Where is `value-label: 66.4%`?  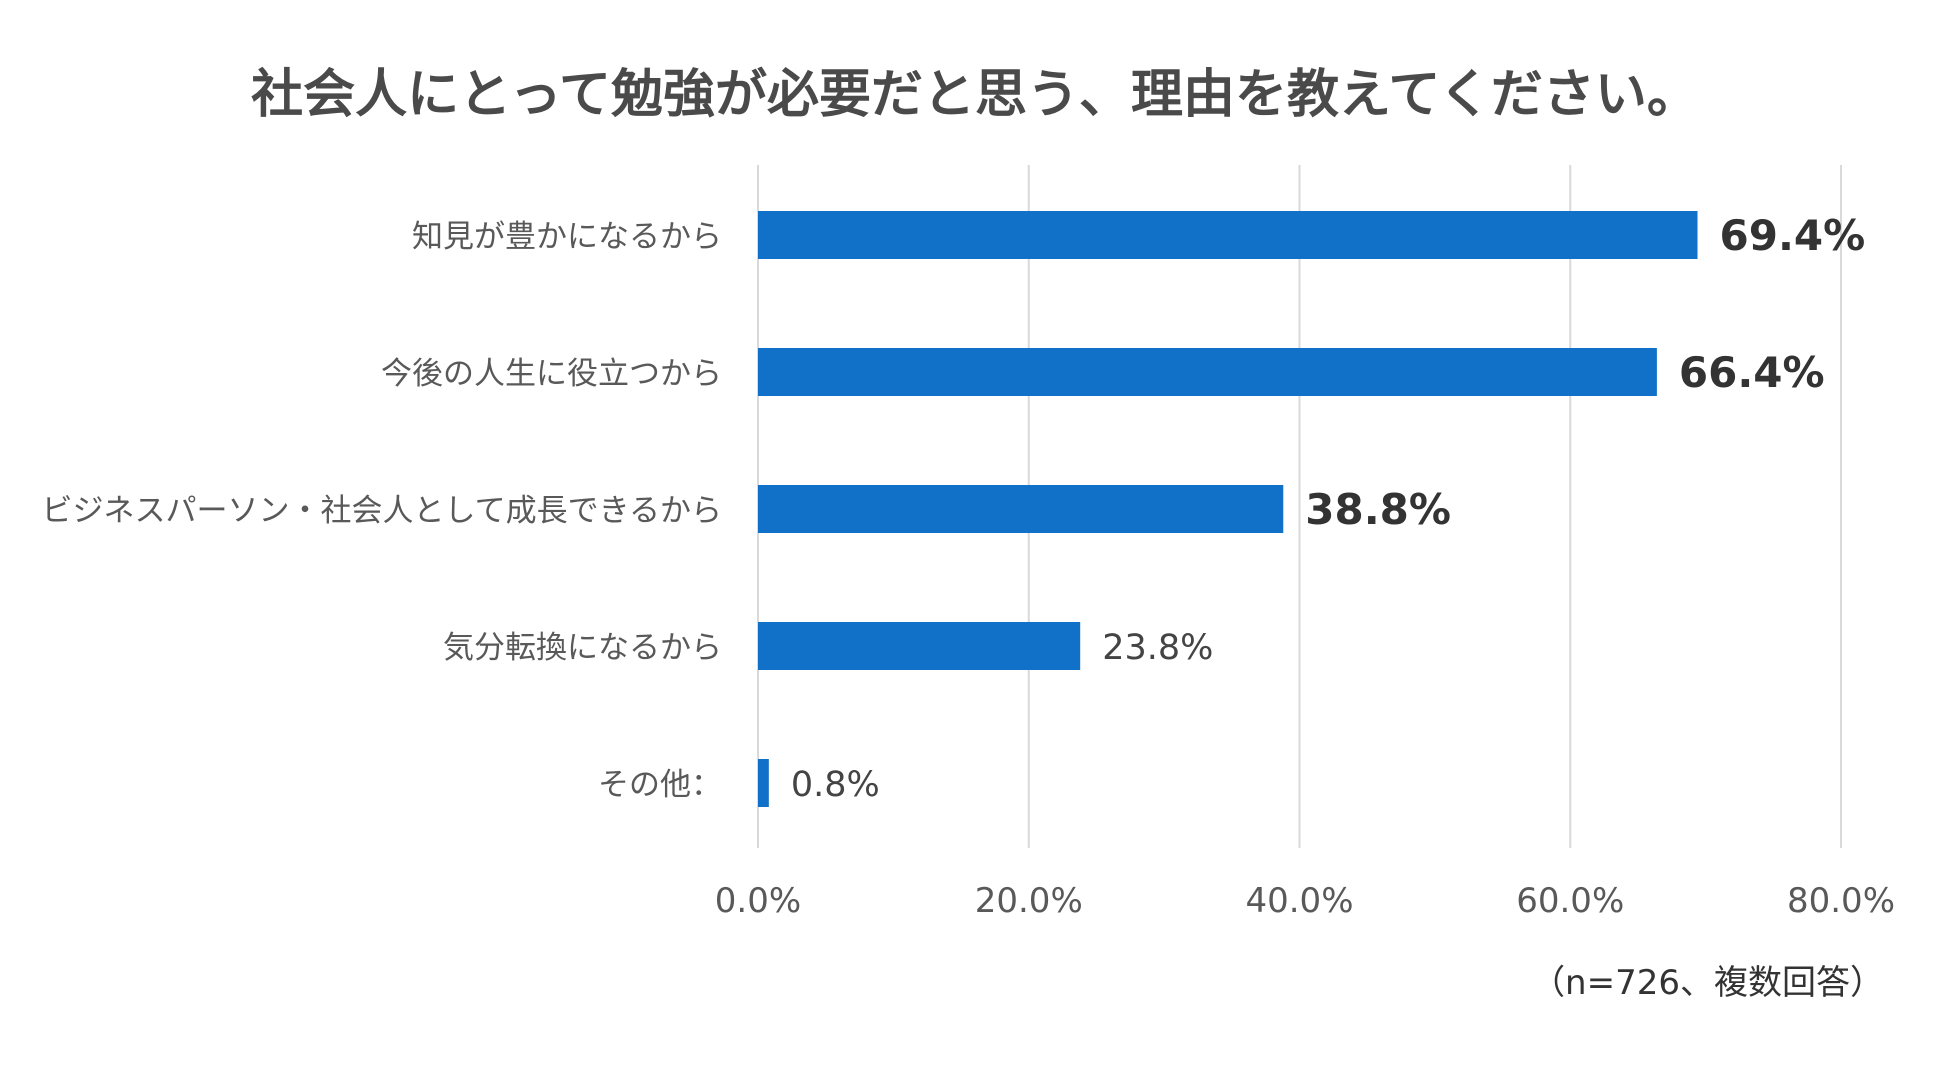
value-label: 66.4% is located at coordinates (1752, 372).